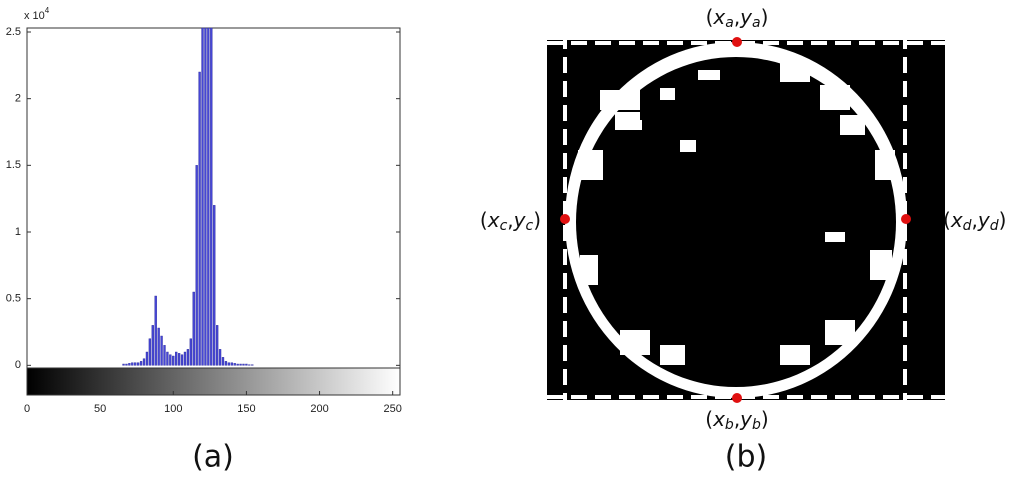  I want to click on panel-label: (a), so click(213, 457).